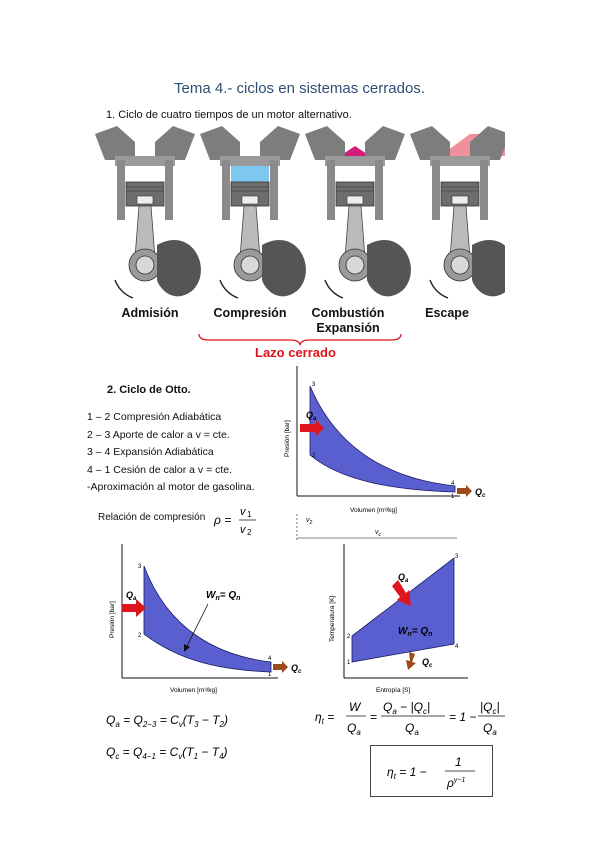 This screenshot has width=599, height=848. Describe the element at coordinates (314, 456) in the screenshot. I see `point-2: 2` at that location.